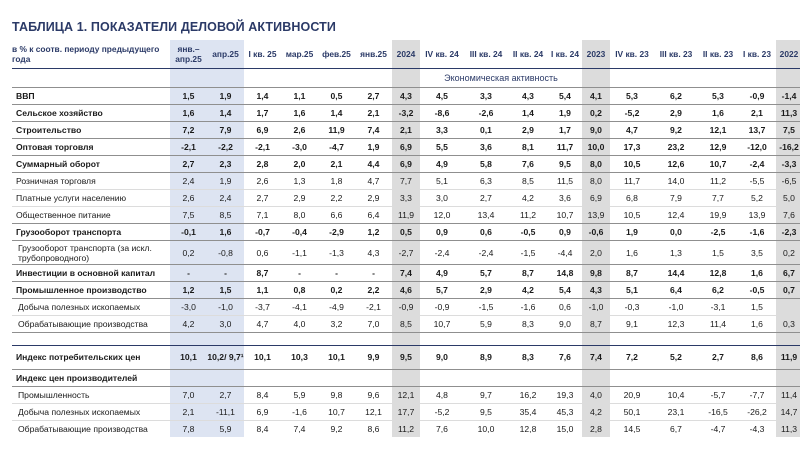 The width and height of the screenshot is (800, 464). Describe the element at coordinates (406, 324) in the screenshot. I see `table-cell: 8,5` at that location.